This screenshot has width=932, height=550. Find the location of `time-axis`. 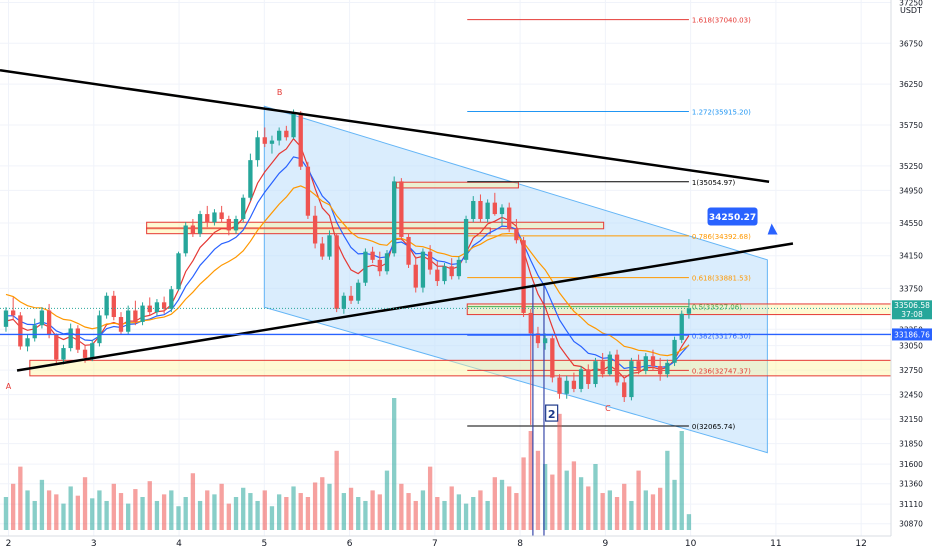

time-axis is located at coordinates (466, 543).